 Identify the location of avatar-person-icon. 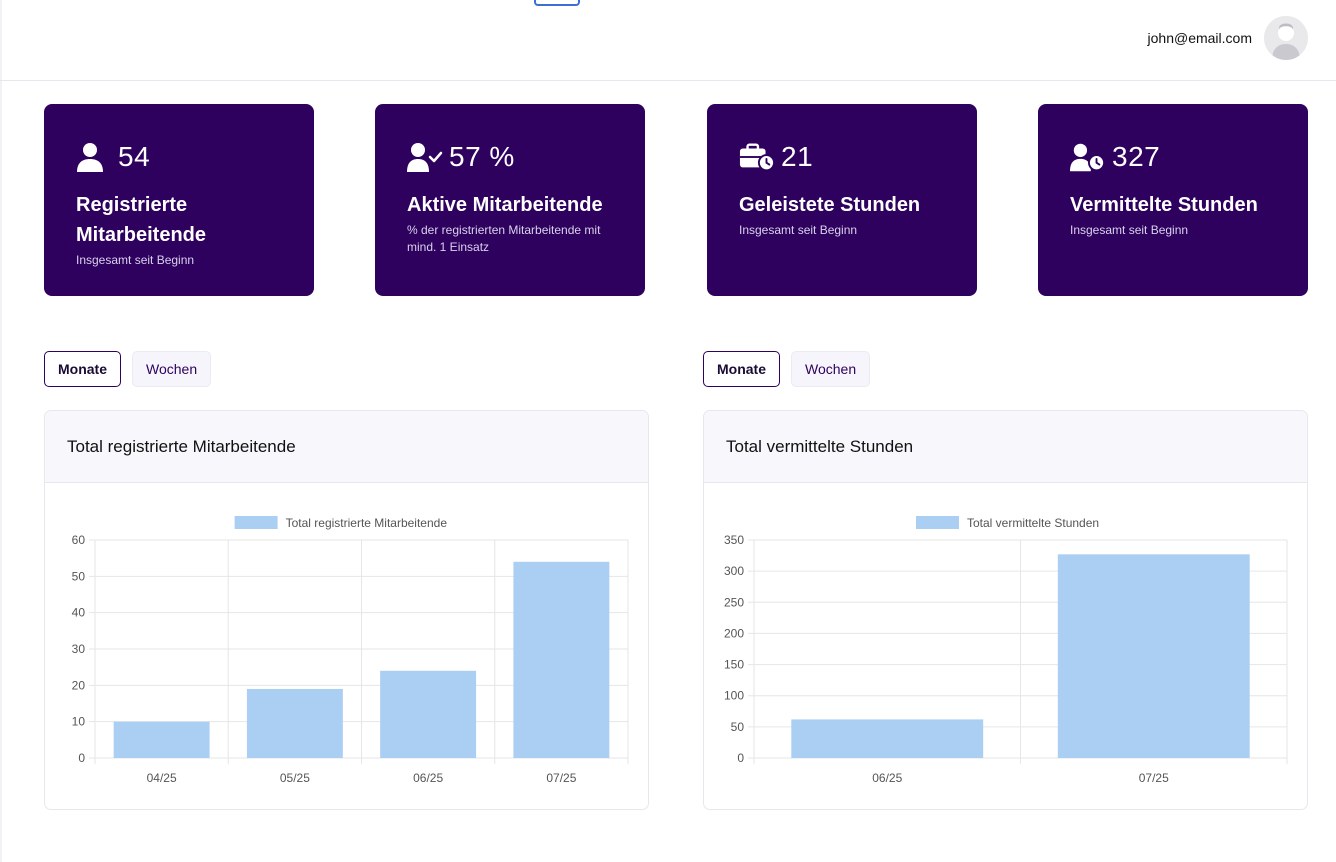
(1286, 38).